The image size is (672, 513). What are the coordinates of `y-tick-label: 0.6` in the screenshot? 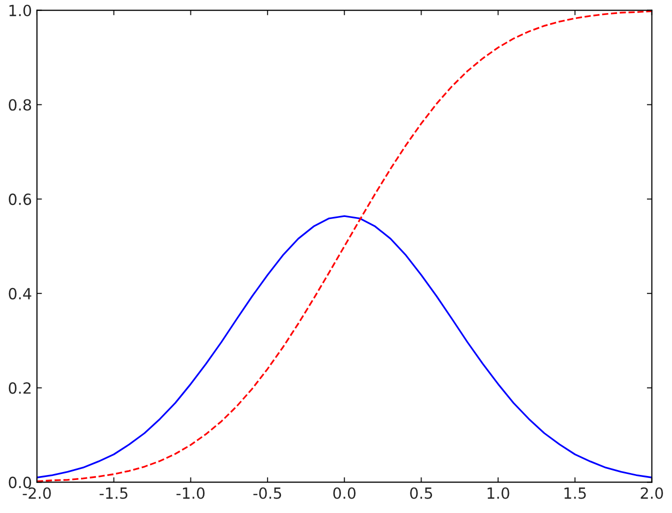 It's located at (20, 200).